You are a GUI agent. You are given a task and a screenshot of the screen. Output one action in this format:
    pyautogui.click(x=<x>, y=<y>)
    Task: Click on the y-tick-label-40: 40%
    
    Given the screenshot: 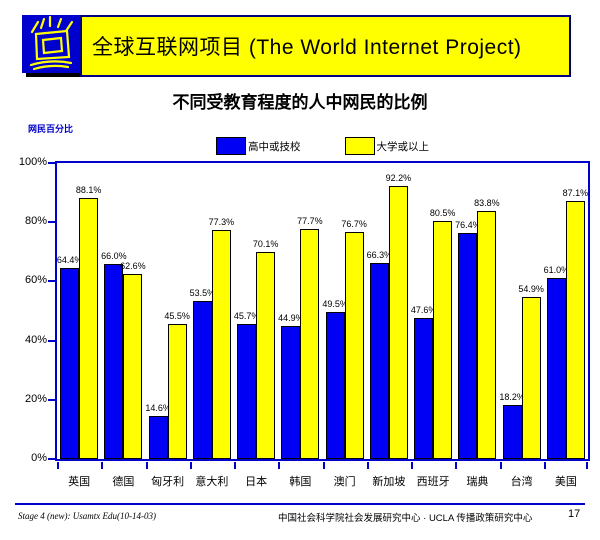 What is the action you would take?
    pyautogui.click(x=35, y=339)
    